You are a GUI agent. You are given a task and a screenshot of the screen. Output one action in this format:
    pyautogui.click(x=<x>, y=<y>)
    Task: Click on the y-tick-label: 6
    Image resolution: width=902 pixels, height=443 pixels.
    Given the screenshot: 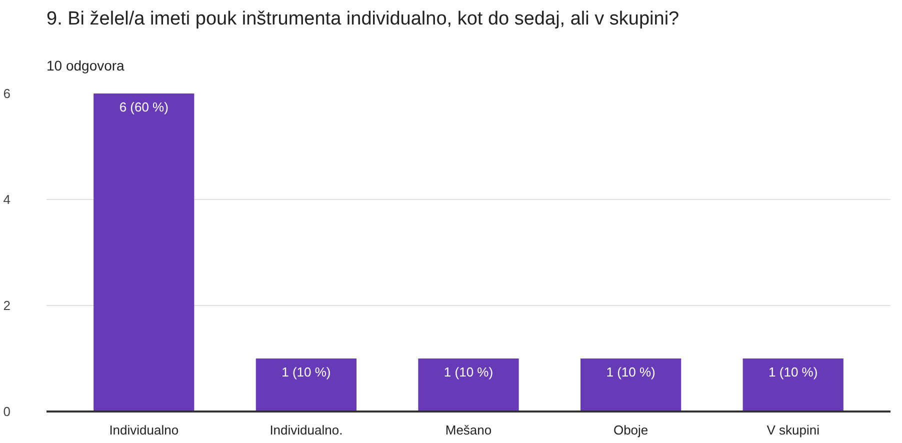 What is the action you would take?
    pyautogui.click(x=7, y=93)
    